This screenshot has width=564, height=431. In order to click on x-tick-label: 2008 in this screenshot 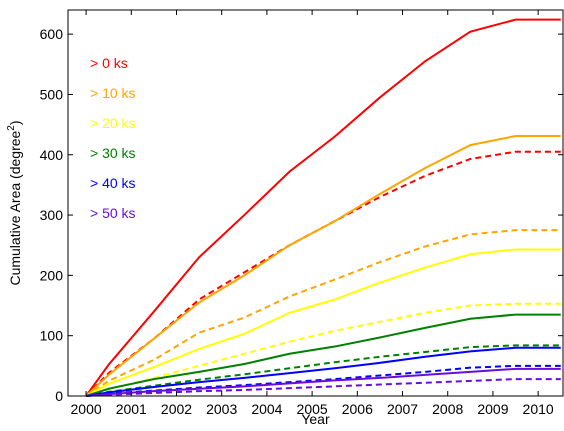, I will do `click(447, 409)`.